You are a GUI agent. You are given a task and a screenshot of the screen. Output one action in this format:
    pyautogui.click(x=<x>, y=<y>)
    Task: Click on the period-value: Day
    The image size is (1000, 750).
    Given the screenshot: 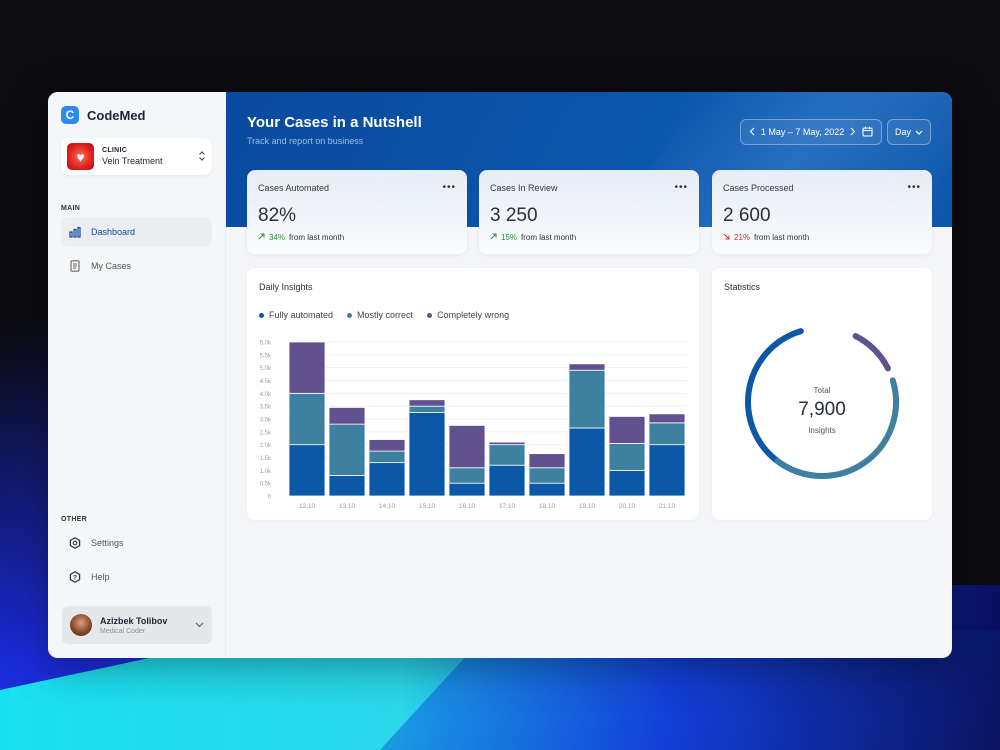 What is the action you would take?
    pyautogui.click(x=903, y=132)
    